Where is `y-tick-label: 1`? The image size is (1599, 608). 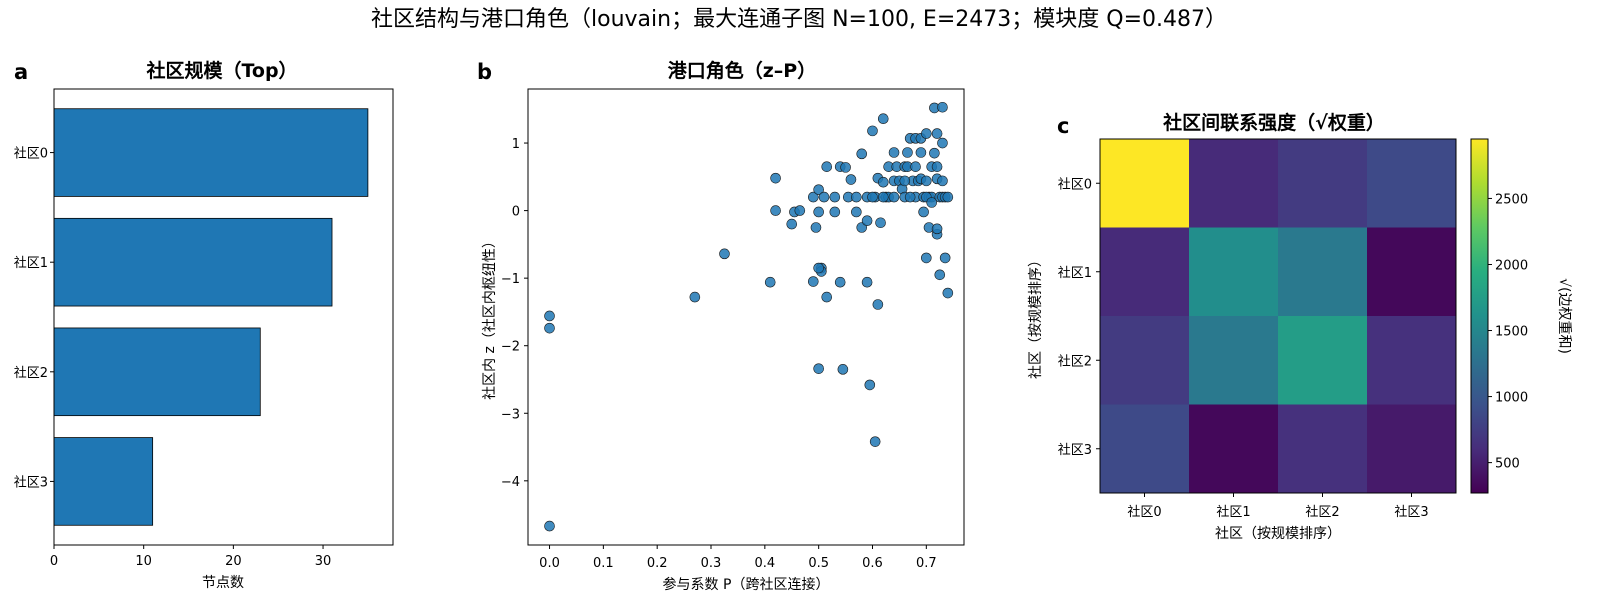 y-tick-label: 1 is located at coordinates (516, 144).